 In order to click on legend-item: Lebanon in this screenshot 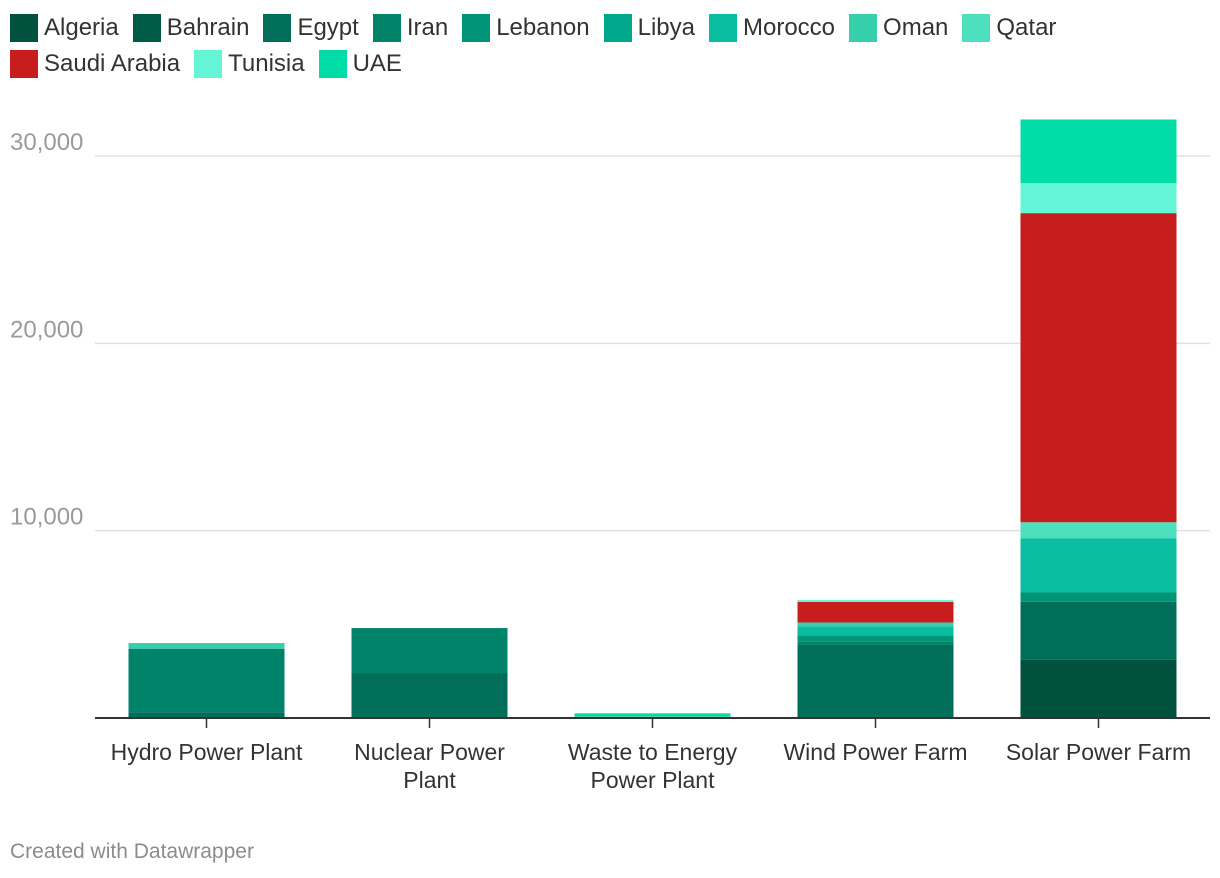, I will do `click(526, 28)`.